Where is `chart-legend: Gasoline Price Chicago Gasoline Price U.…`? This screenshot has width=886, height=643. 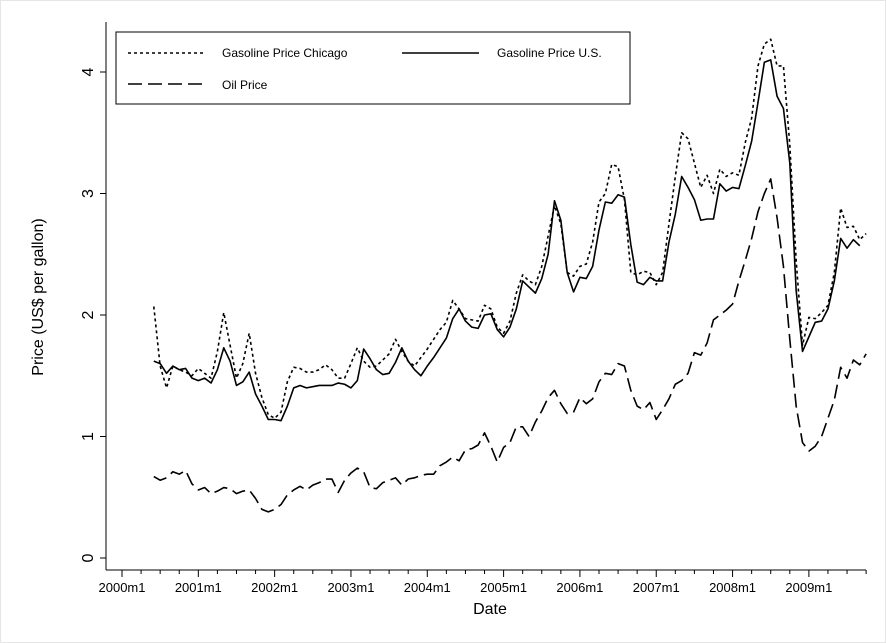 chart-legend: Gasoline Price Chicago Gasoline Price U.… is located at coordinates (373, 68).